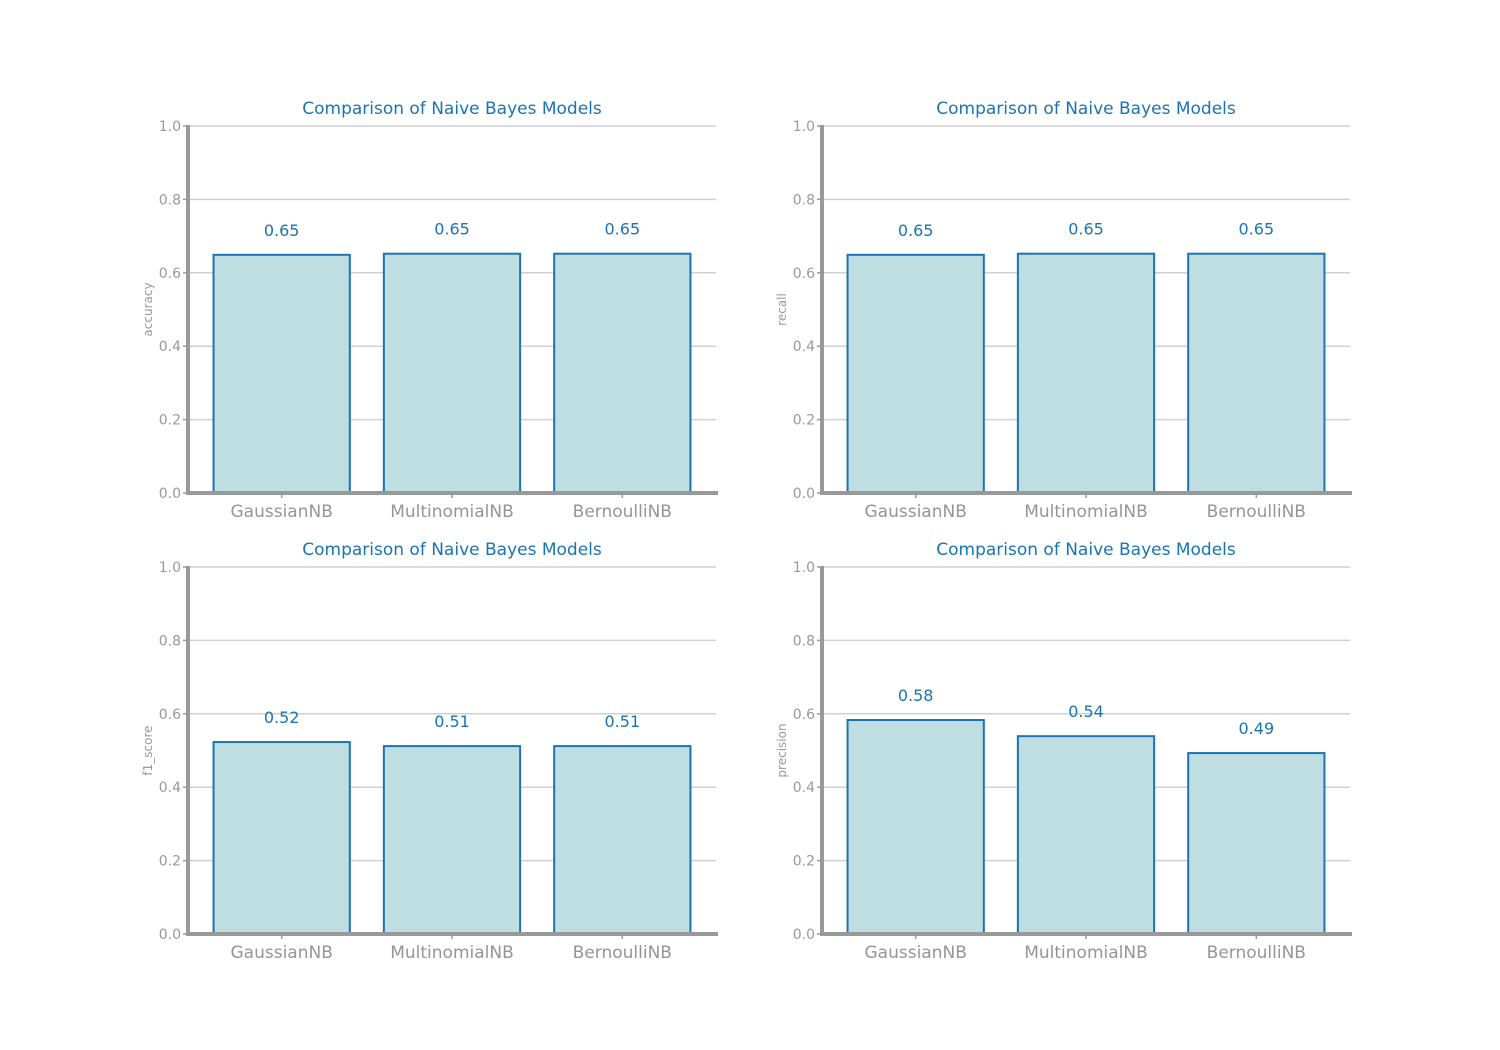 The height and width of the screenshot is (1050, 1500). What do you see at coordinates (916, 695) in the screenshot?
I see `value-label: 0.58` at bounding box center [916, 695].